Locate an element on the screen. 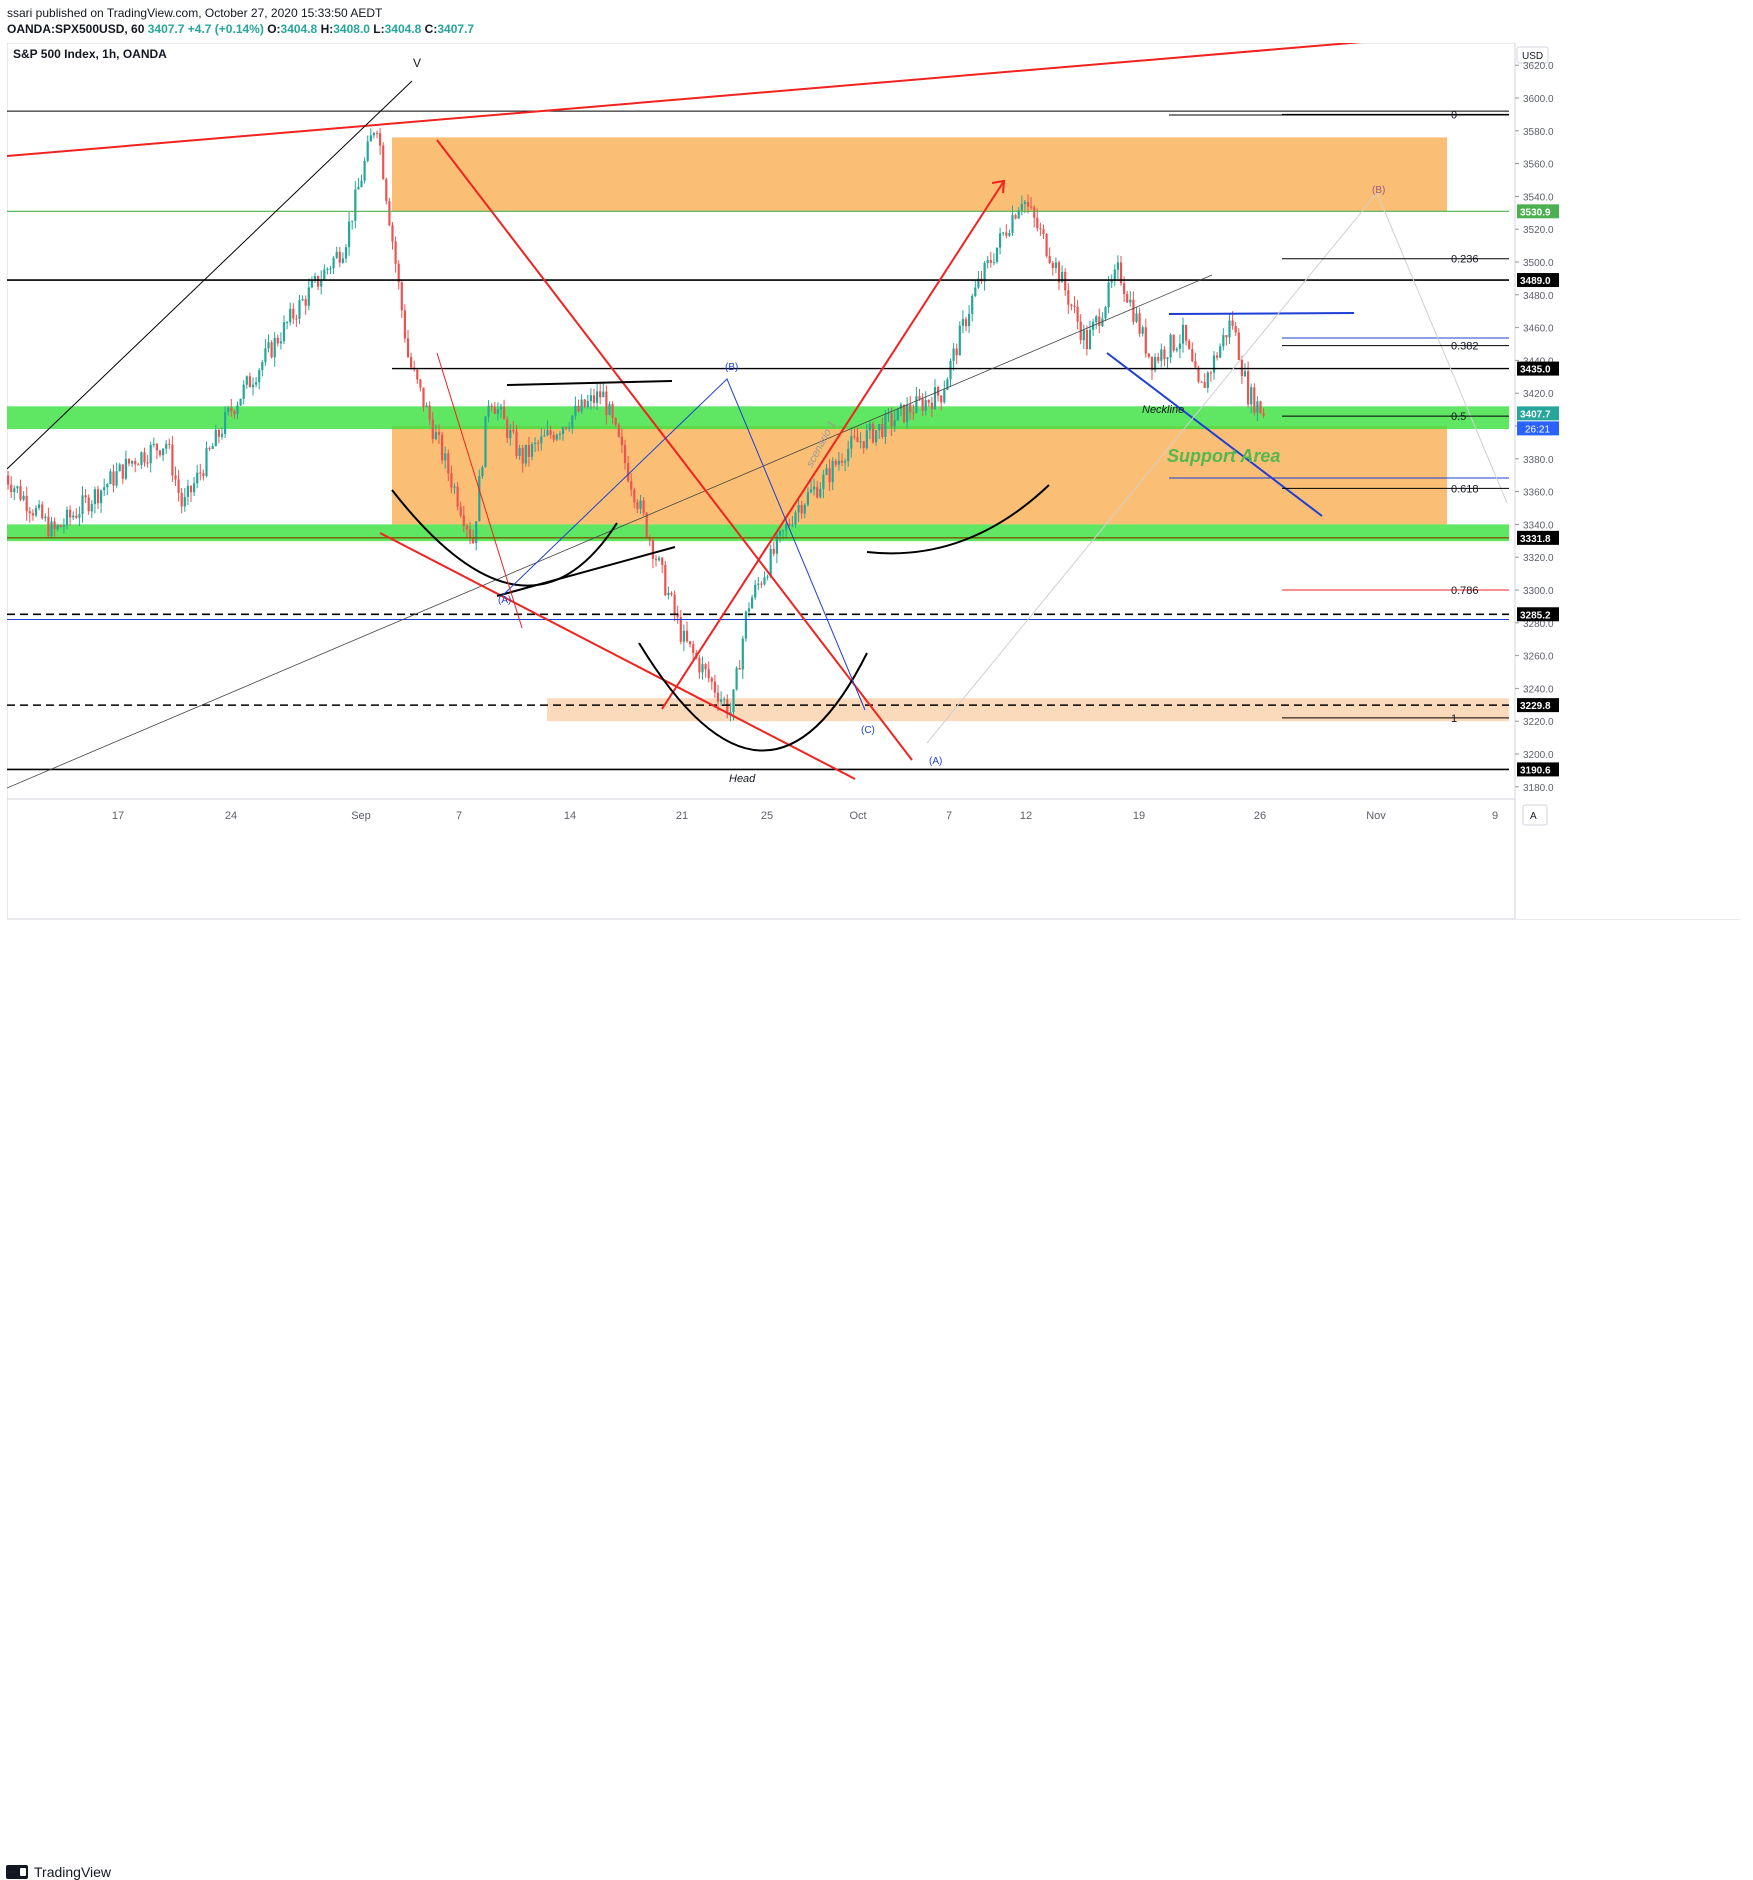 The width and height of the screenshot is (1753, 1880). neckline-black is located at coordinates (589, 383).